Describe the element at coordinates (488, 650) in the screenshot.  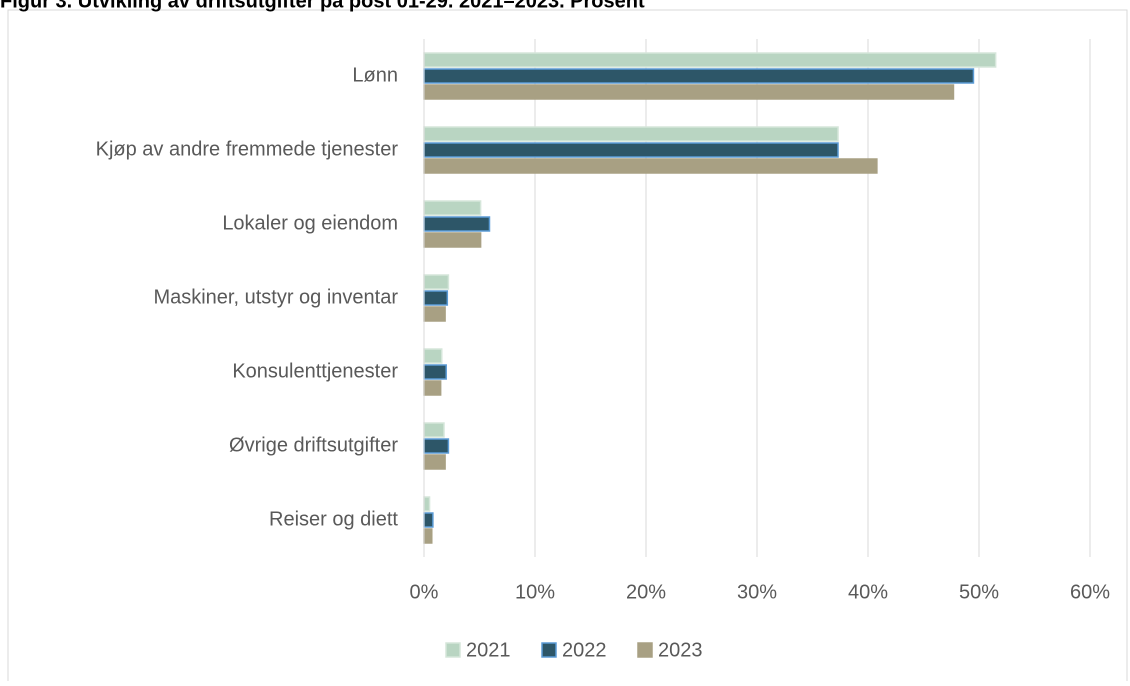
I see `legend-label: 2021` at that location.